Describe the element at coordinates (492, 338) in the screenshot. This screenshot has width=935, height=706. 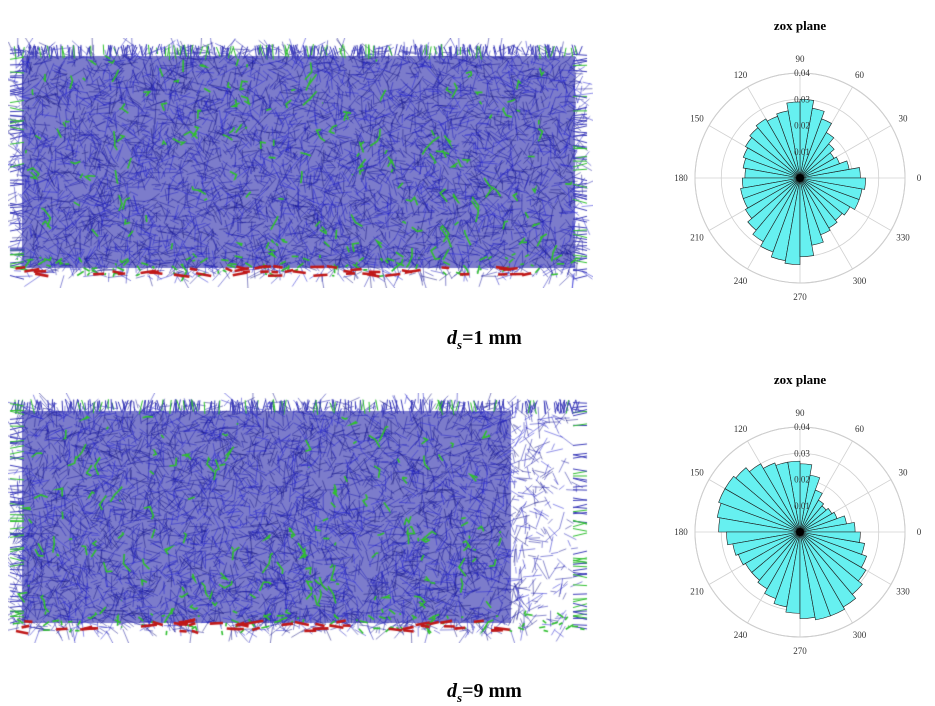
I see `caption-value: =1 mm` at that location.